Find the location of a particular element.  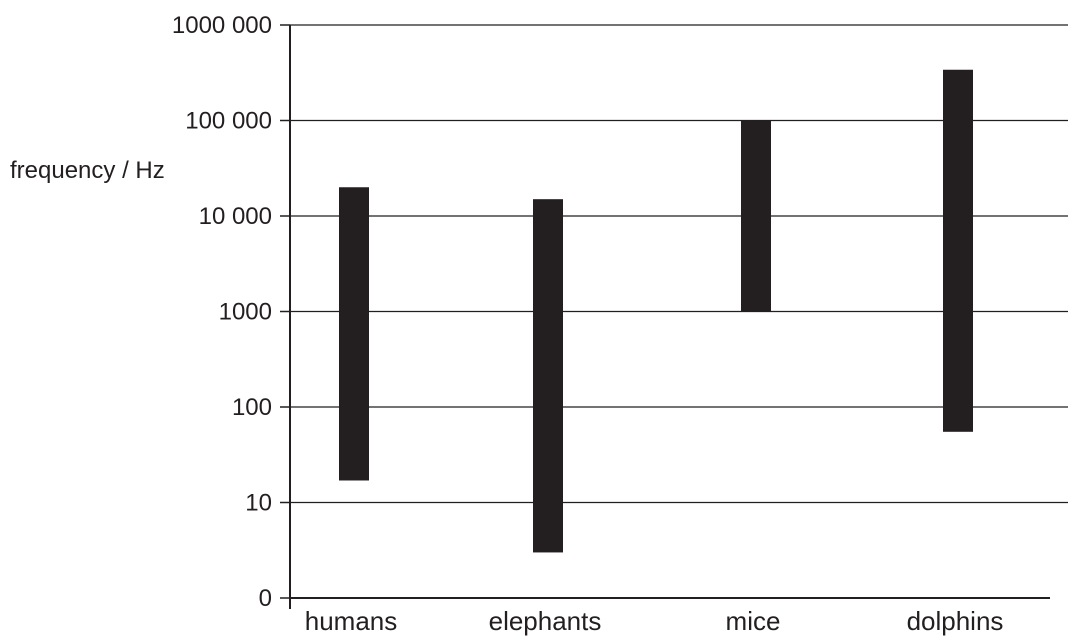

y-tick-label: 10 000 is located at coordinates (235, 216).